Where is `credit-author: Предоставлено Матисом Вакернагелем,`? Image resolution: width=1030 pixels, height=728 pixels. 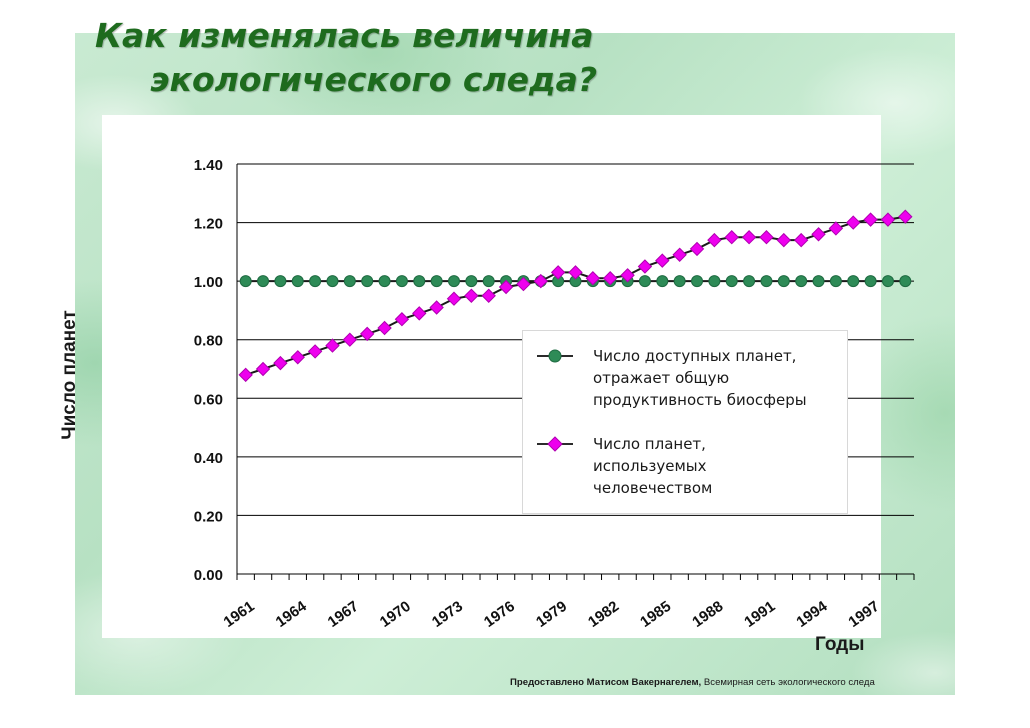 credit-author: Предоставлено Матисом Вакернагелем, is located at coordinates (606, 682).